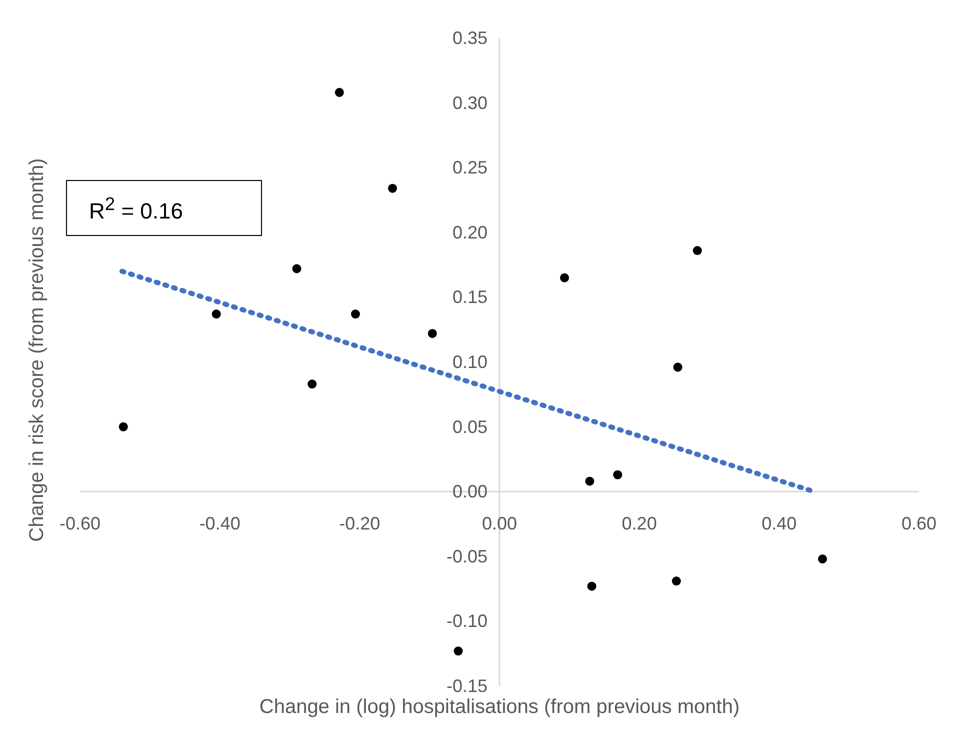 The width and height of the screenshot is (963, 752). Describe the element at coordinates (470, 492) in the screenshot. I see `y-tick-label: 0.00` at that location.